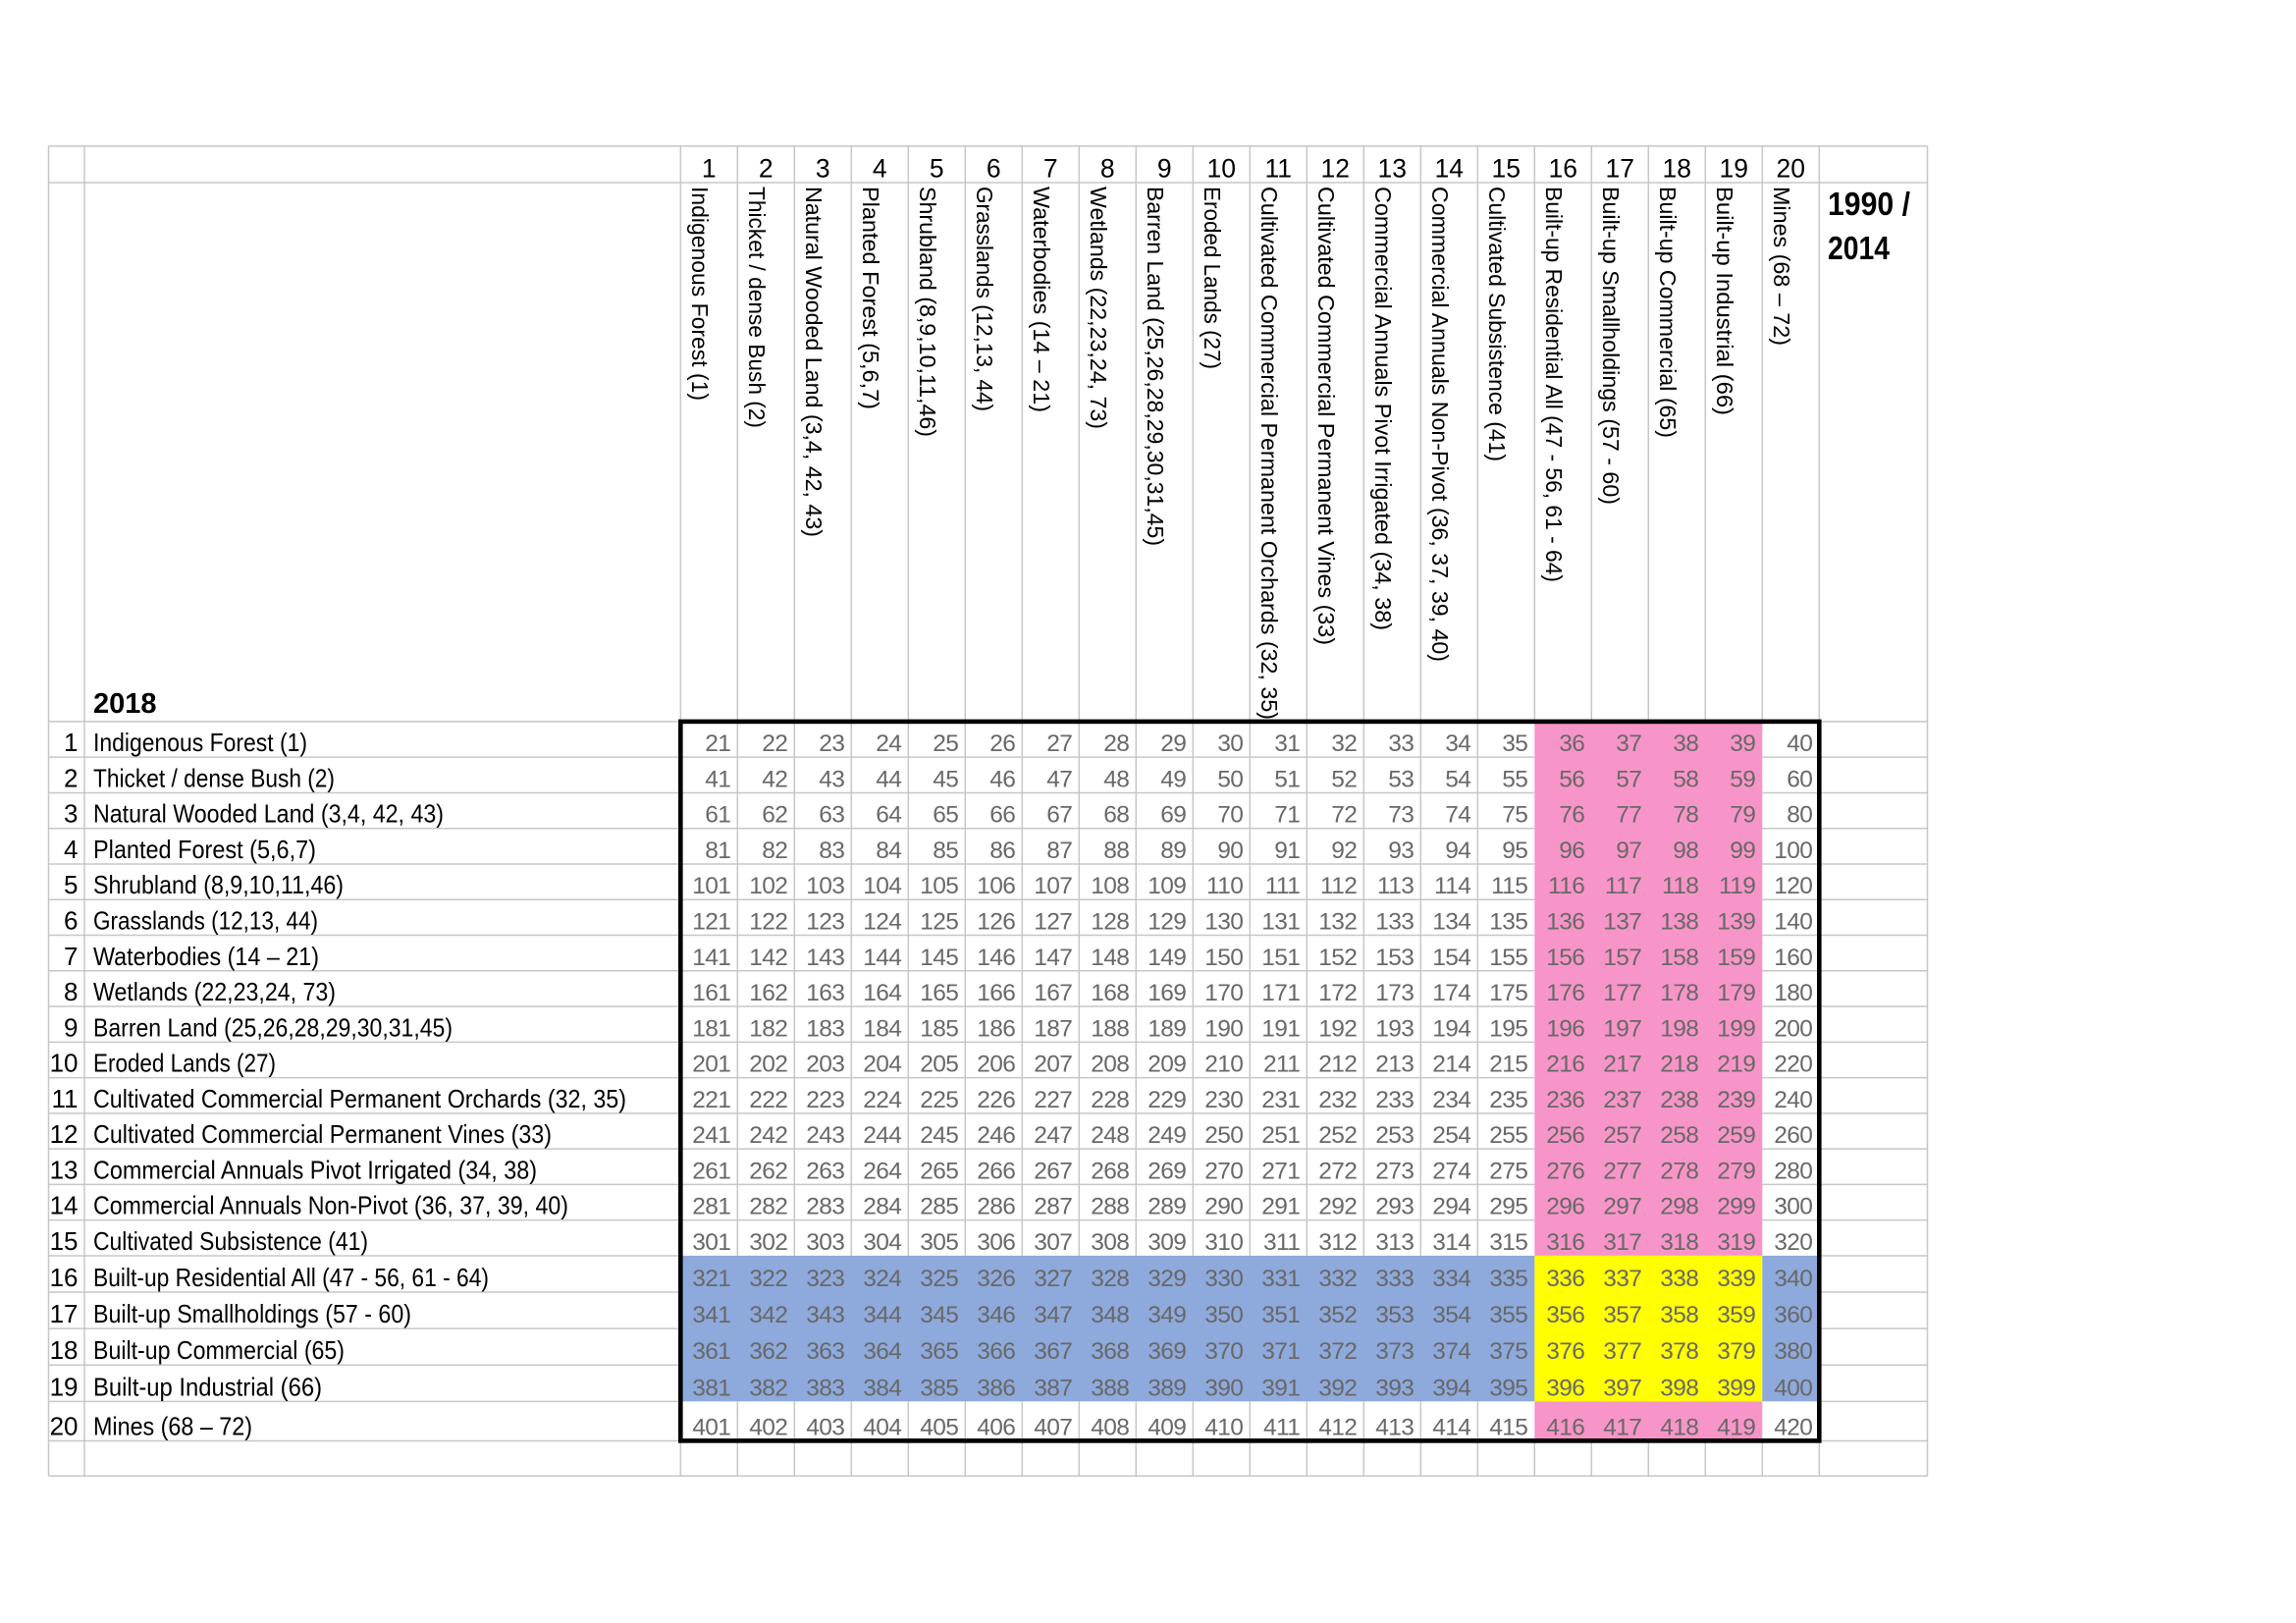 Image resolution: width=2296 pixels, height=1623 pixels. What do you see at coordinates (1563, 169) in the screenshot?
I see `svg-text: 16` at bounding box center [1563, 169].